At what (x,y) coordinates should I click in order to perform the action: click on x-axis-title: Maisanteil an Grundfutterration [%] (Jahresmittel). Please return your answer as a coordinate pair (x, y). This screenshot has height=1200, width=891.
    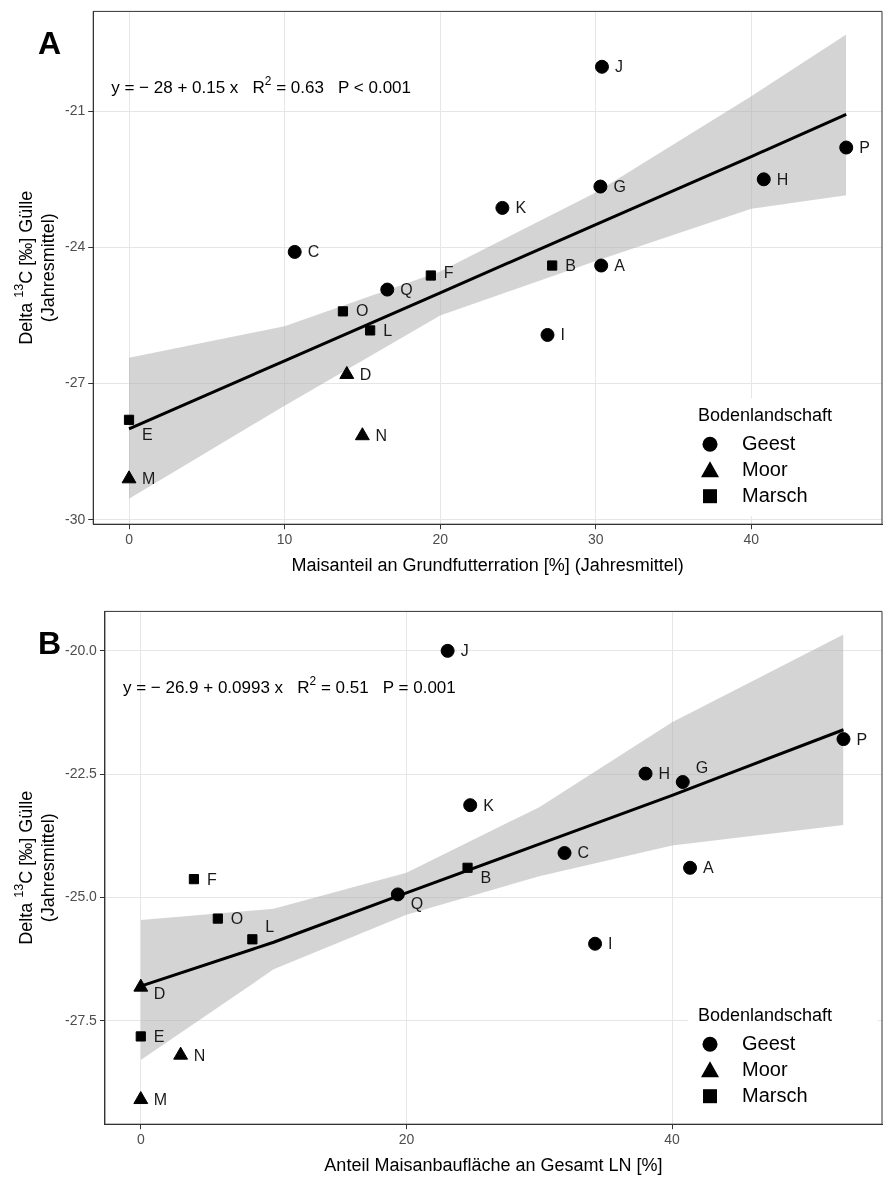
    Looking at the image, I should click on (487, 565).